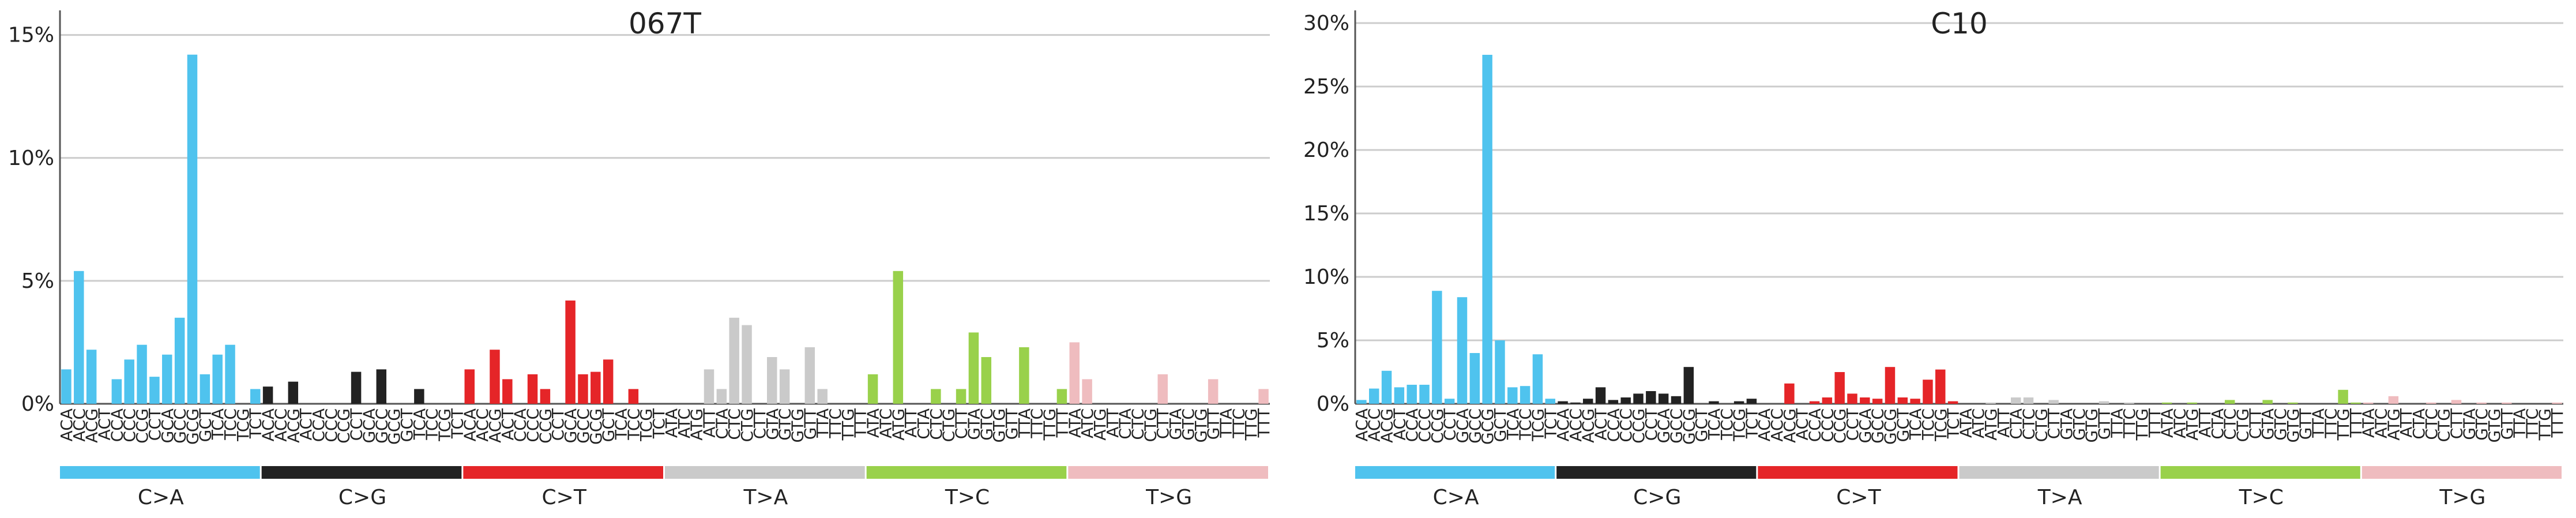  What do you see at coordinates (1877, 426) in the screenshot?
I see `x-tick-label: GCC` at bounding box center [1877, 426].